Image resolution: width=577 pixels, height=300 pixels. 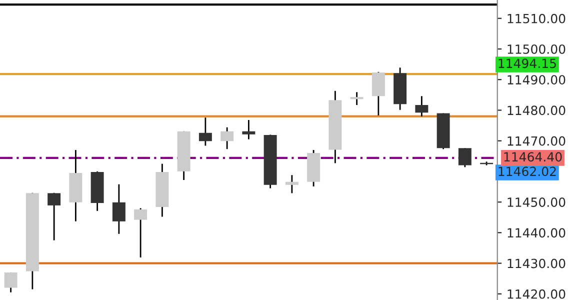 What do you see at coordinates (537, 202) in the screenshot?
I see `y-tick-label: 11450.00` at bounding box center [537, 202].